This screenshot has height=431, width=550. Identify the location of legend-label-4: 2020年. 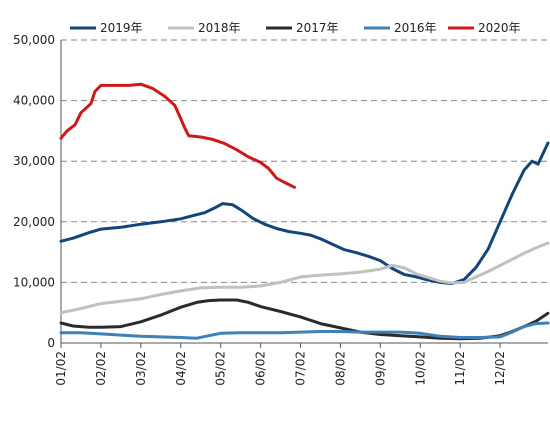
(499, 28).